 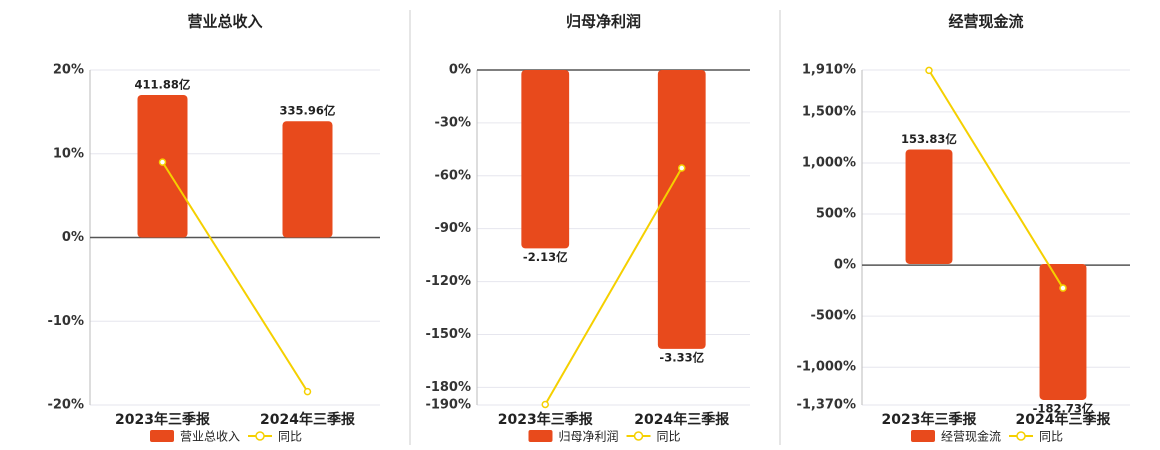 I want to click on y-tick-label: -120%, so click(x=448, y=281).